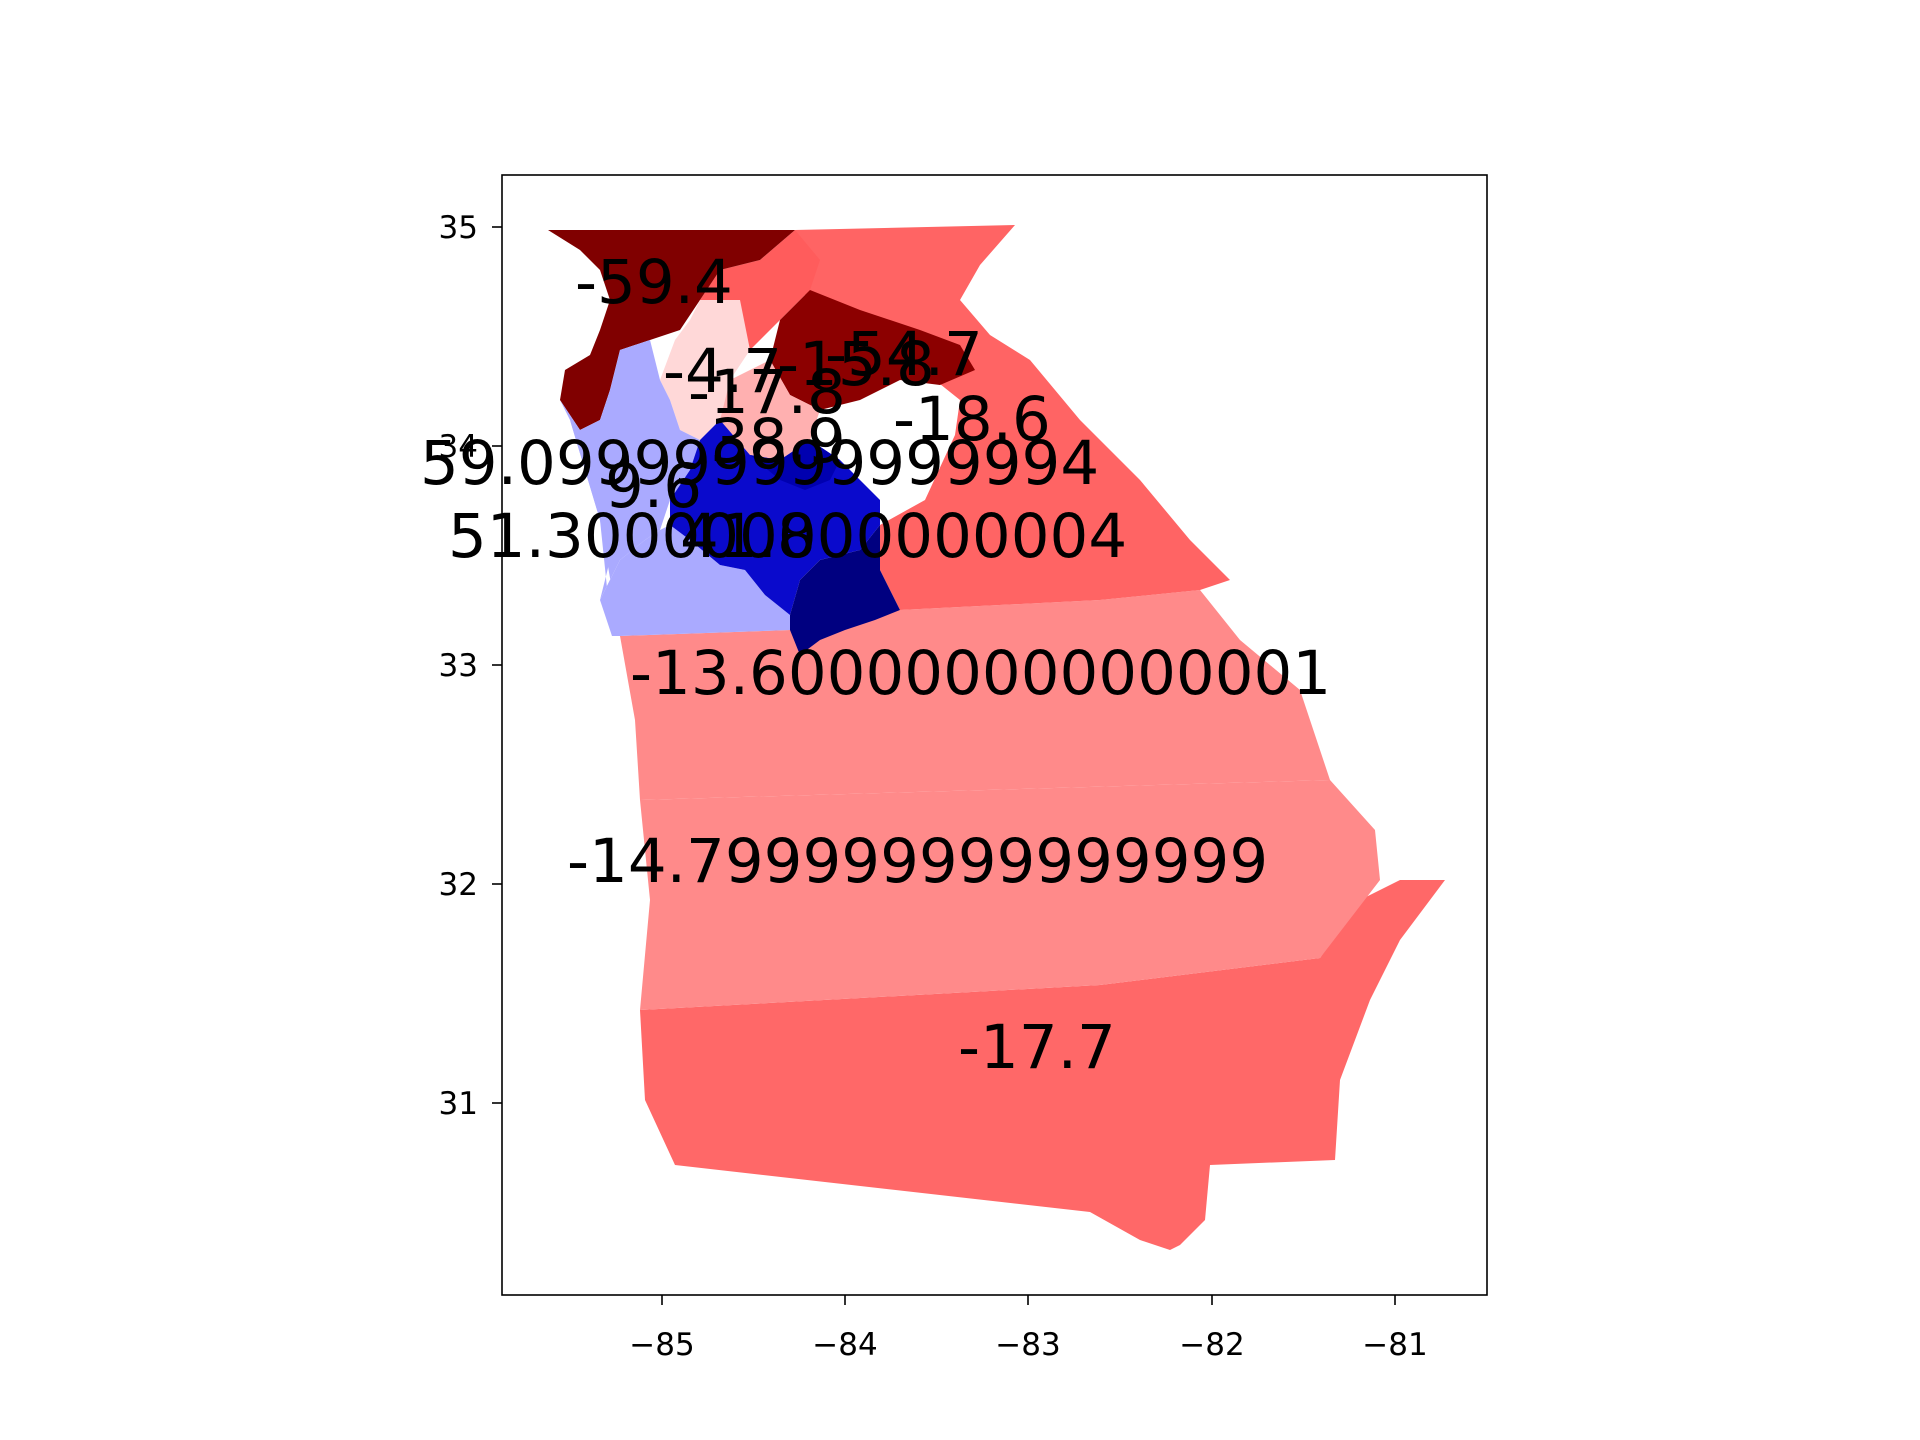  What do you see at coordinates (458, 885) in the screenshot?
I see `y-tick-label: 32` at bounding box center [458, 885].